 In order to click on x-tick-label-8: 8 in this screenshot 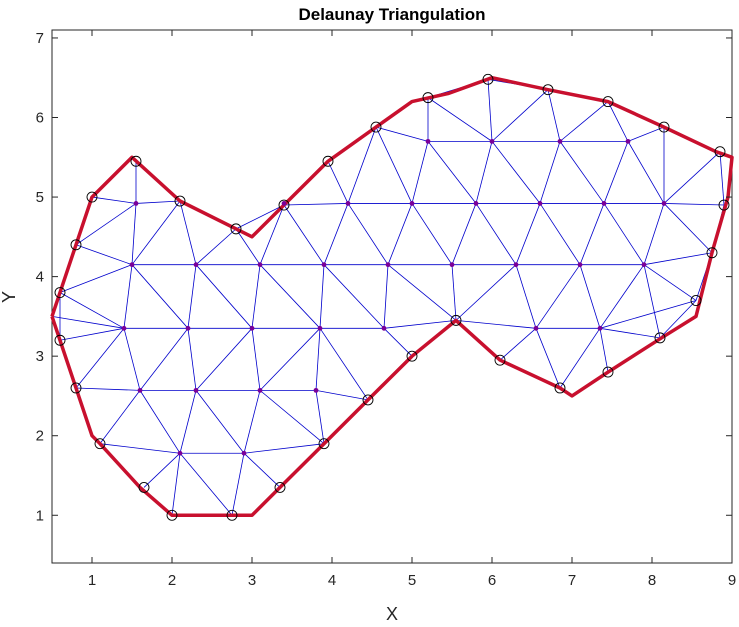, I will do `click(652, 580)`.